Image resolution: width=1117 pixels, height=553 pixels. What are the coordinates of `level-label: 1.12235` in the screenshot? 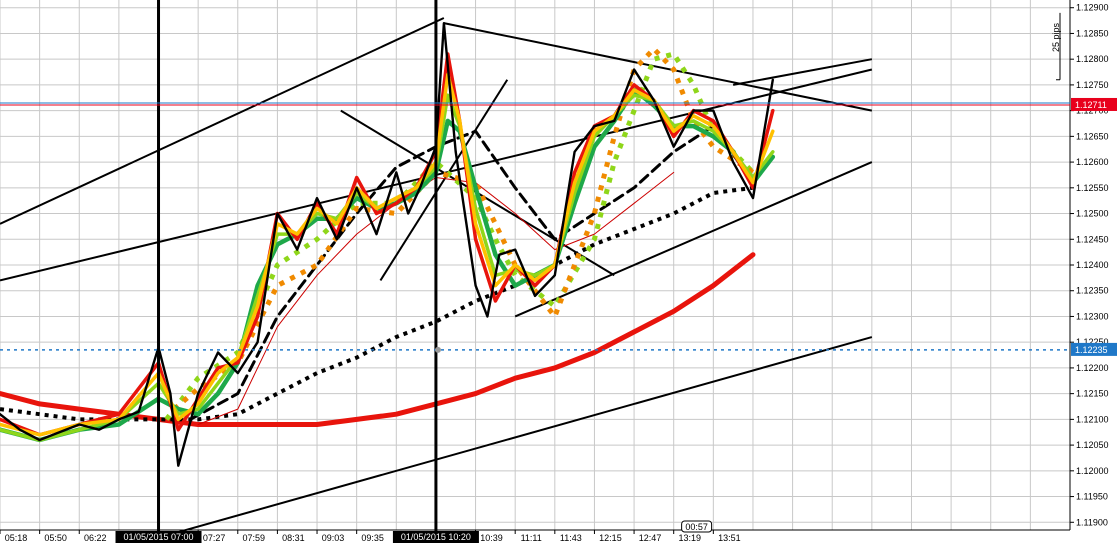 It's located at (1091, 350).